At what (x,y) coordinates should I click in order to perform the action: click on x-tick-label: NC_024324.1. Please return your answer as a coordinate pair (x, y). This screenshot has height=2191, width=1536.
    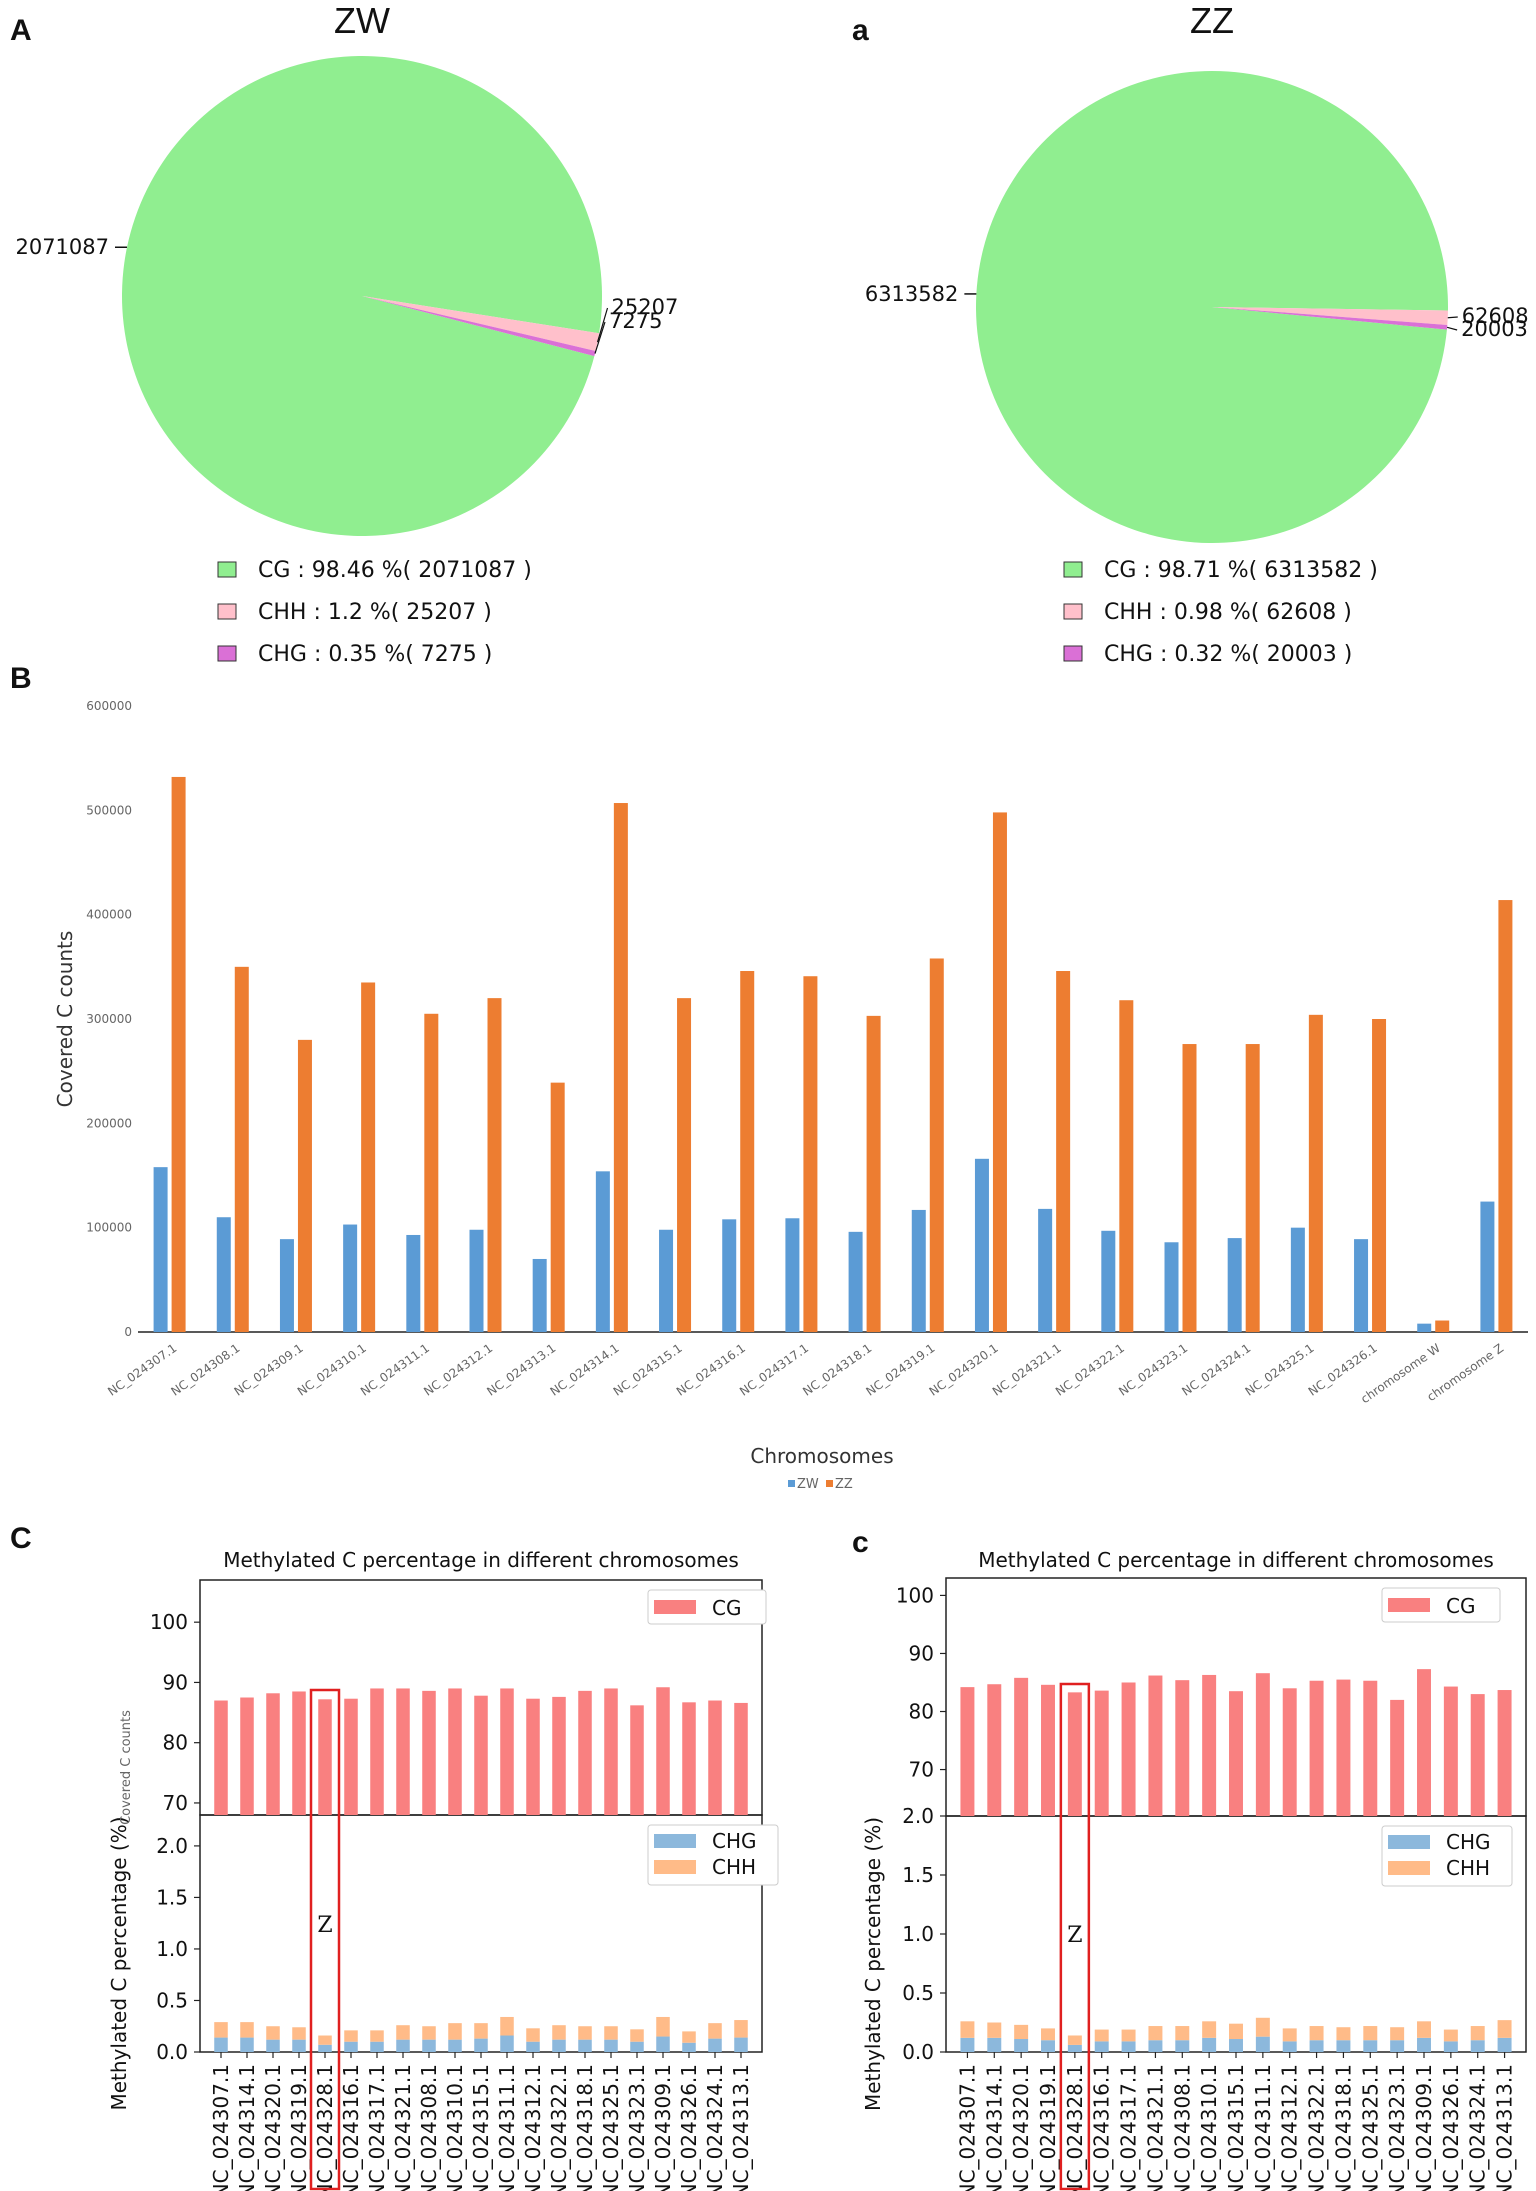
    Looking at the image, I should click on (715, 2127).